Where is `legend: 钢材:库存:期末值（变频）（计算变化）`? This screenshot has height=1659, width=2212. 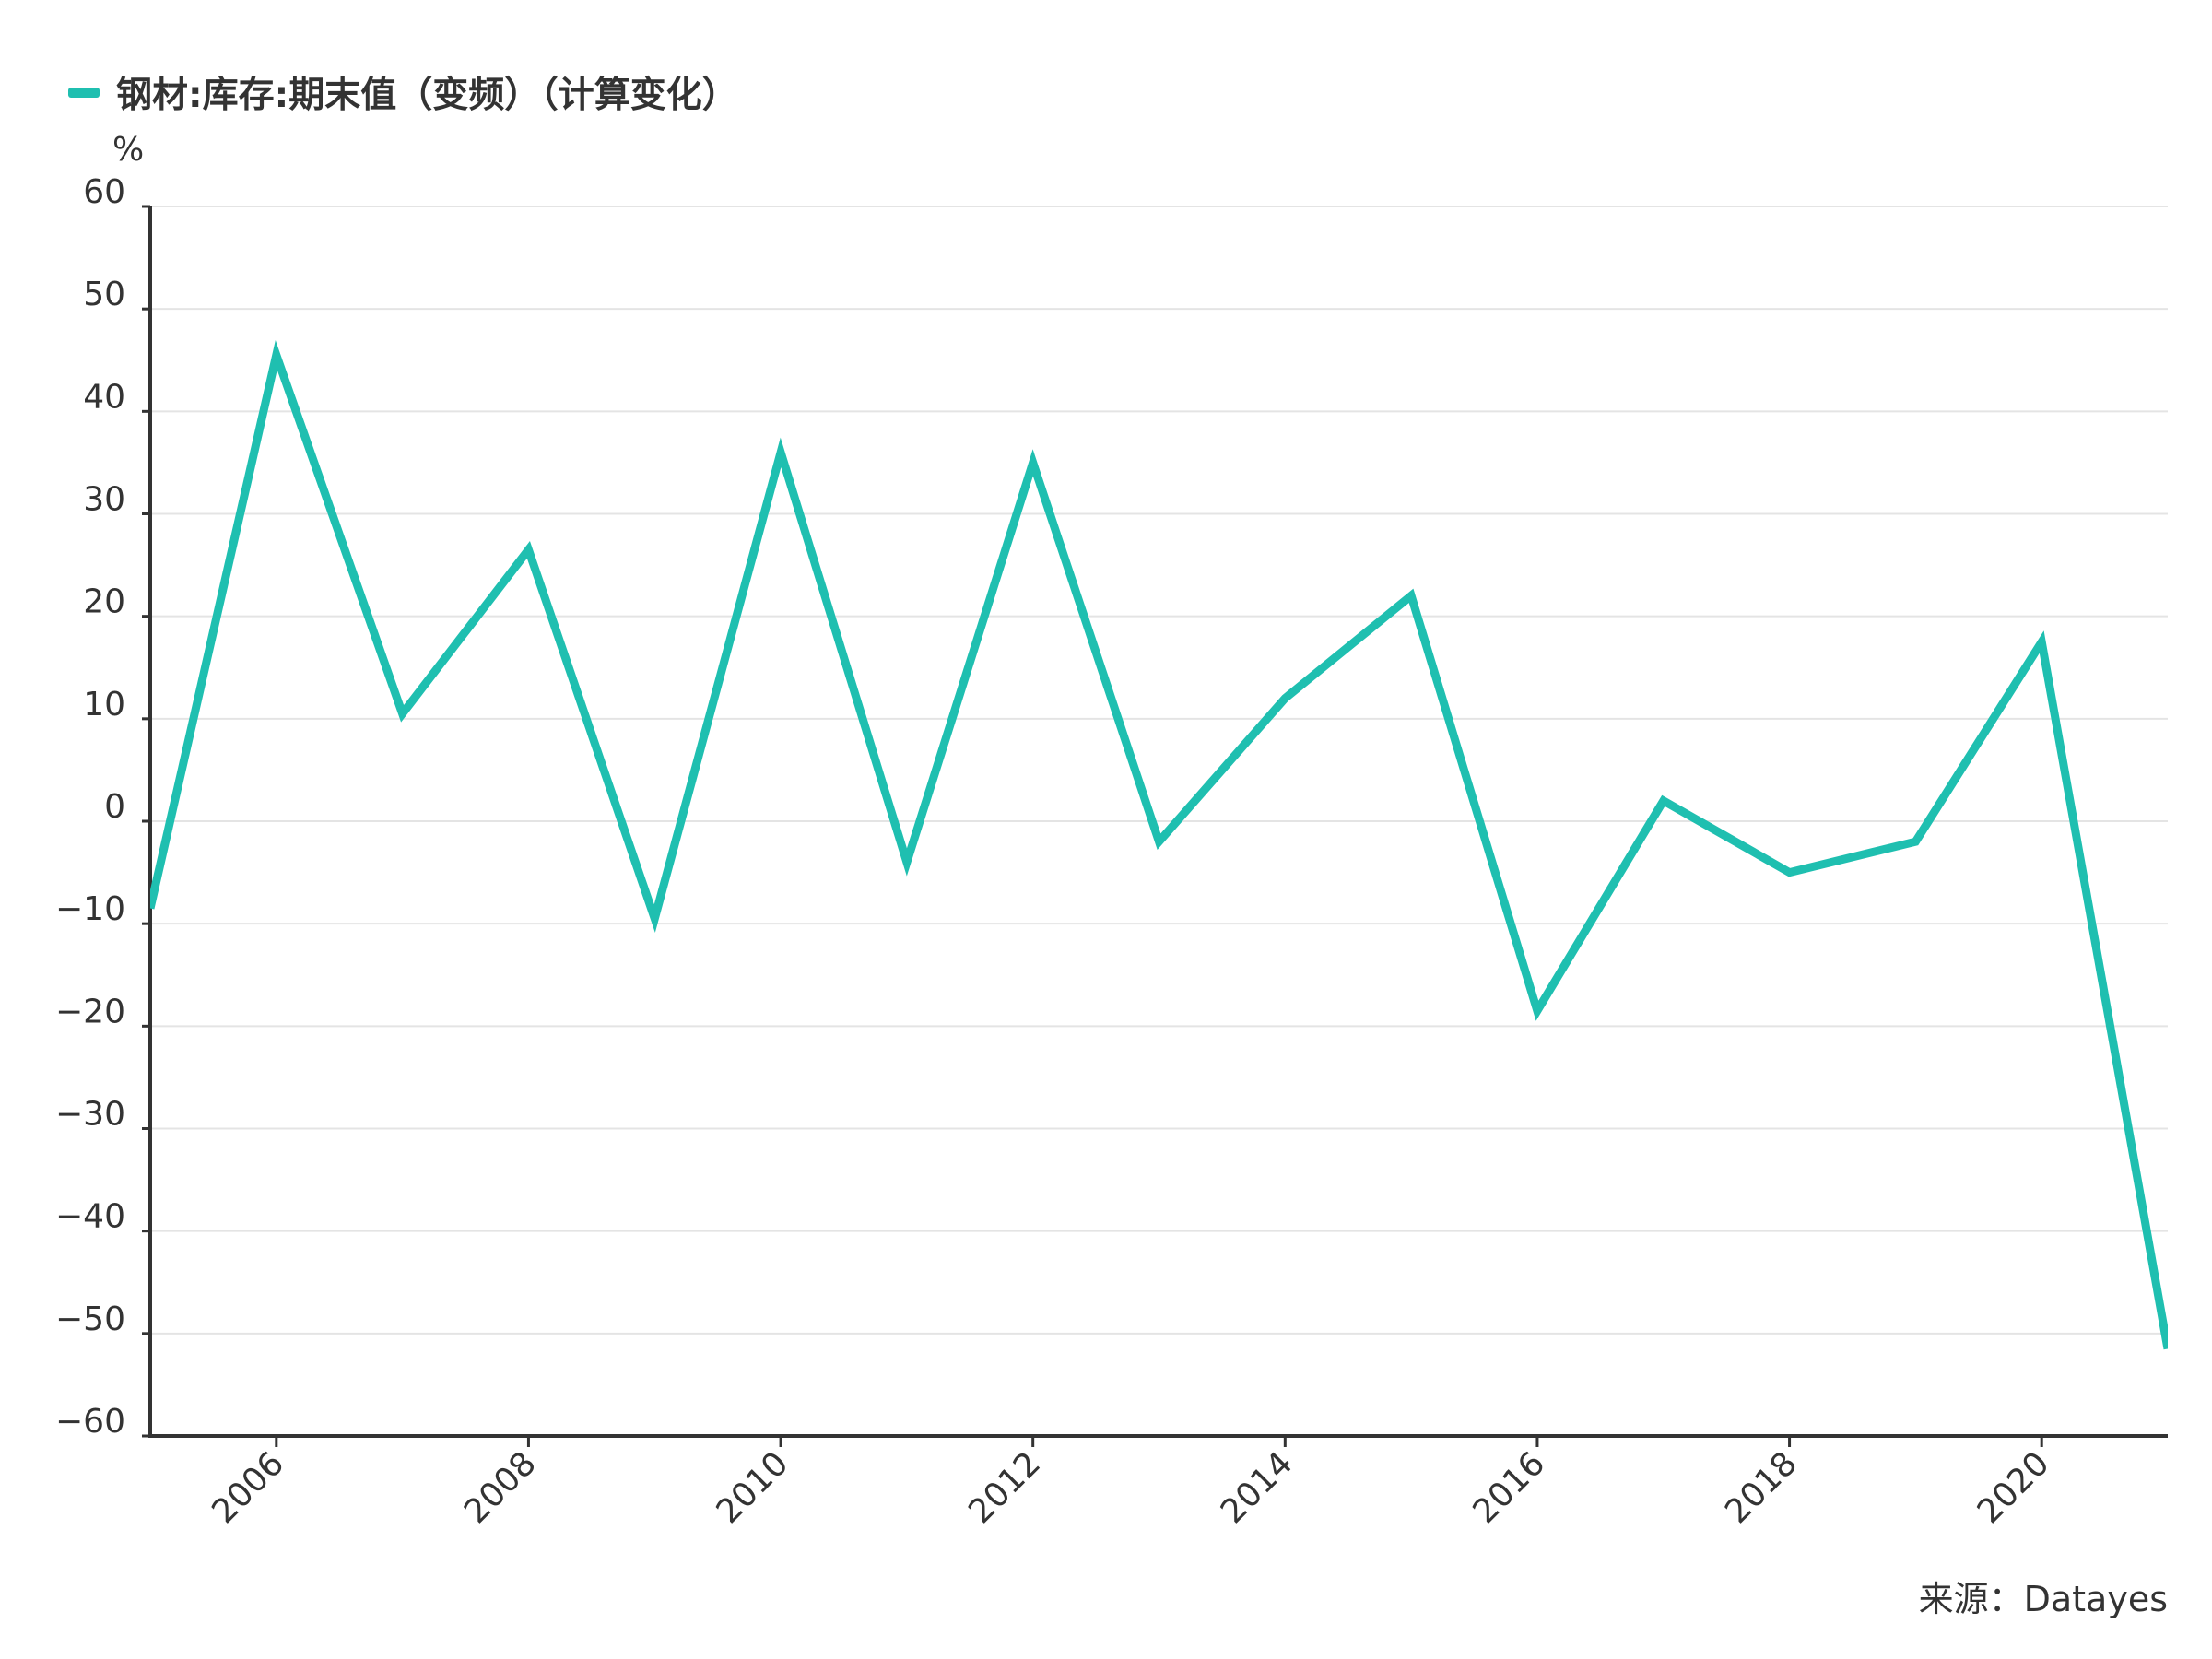
legend: 钢材:库存:期末值（变频）（计算变化） is located at coordinates (403, 92).